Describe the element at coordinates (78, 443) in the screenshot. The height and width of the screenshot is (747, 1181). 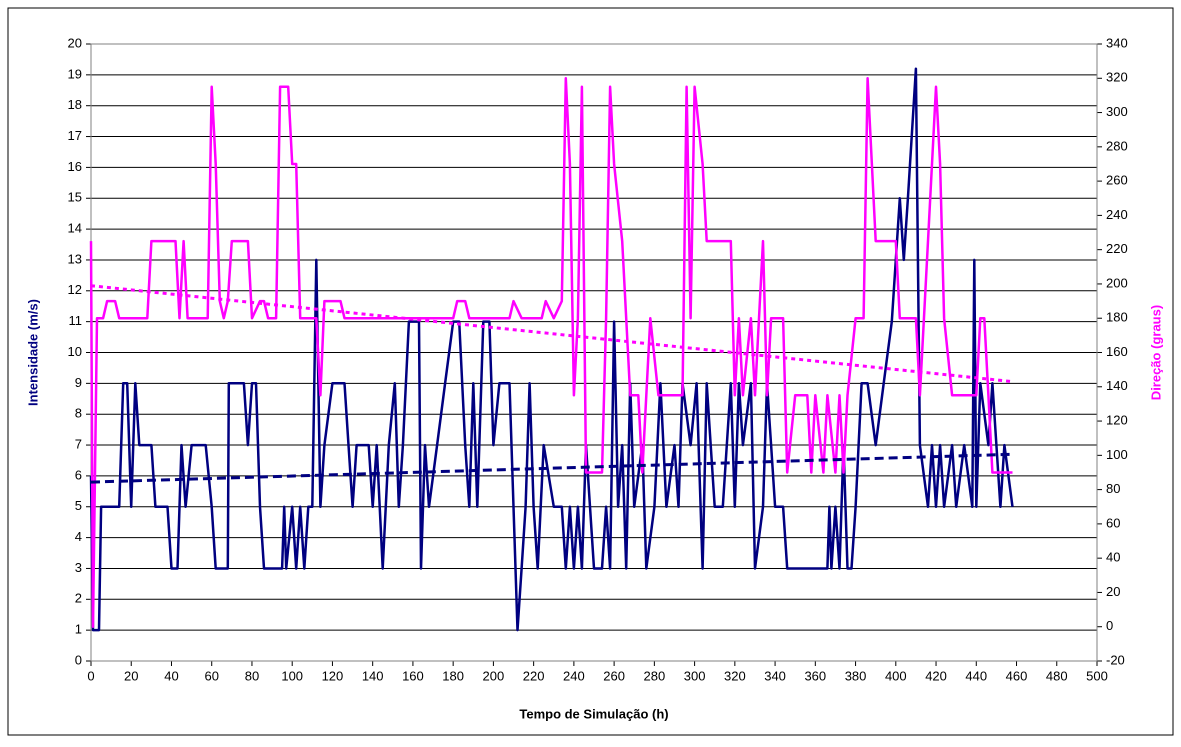
I see `y-tick-label: 7` at that location.